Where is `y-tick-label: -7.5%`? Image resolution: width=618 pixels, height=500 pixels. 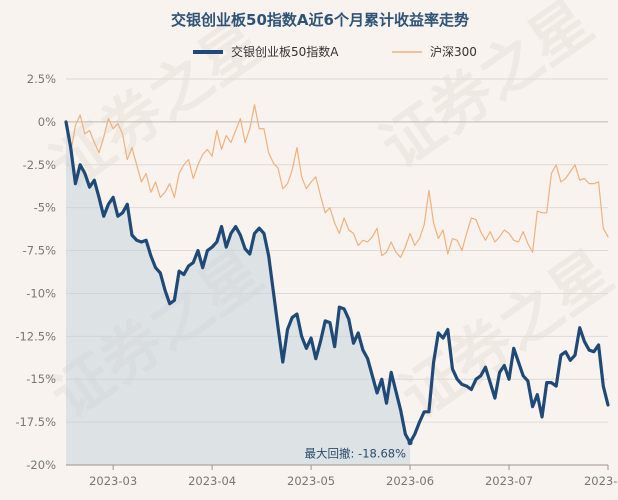
y-tick-label: -7.5% is located at coordinates (39, 251).